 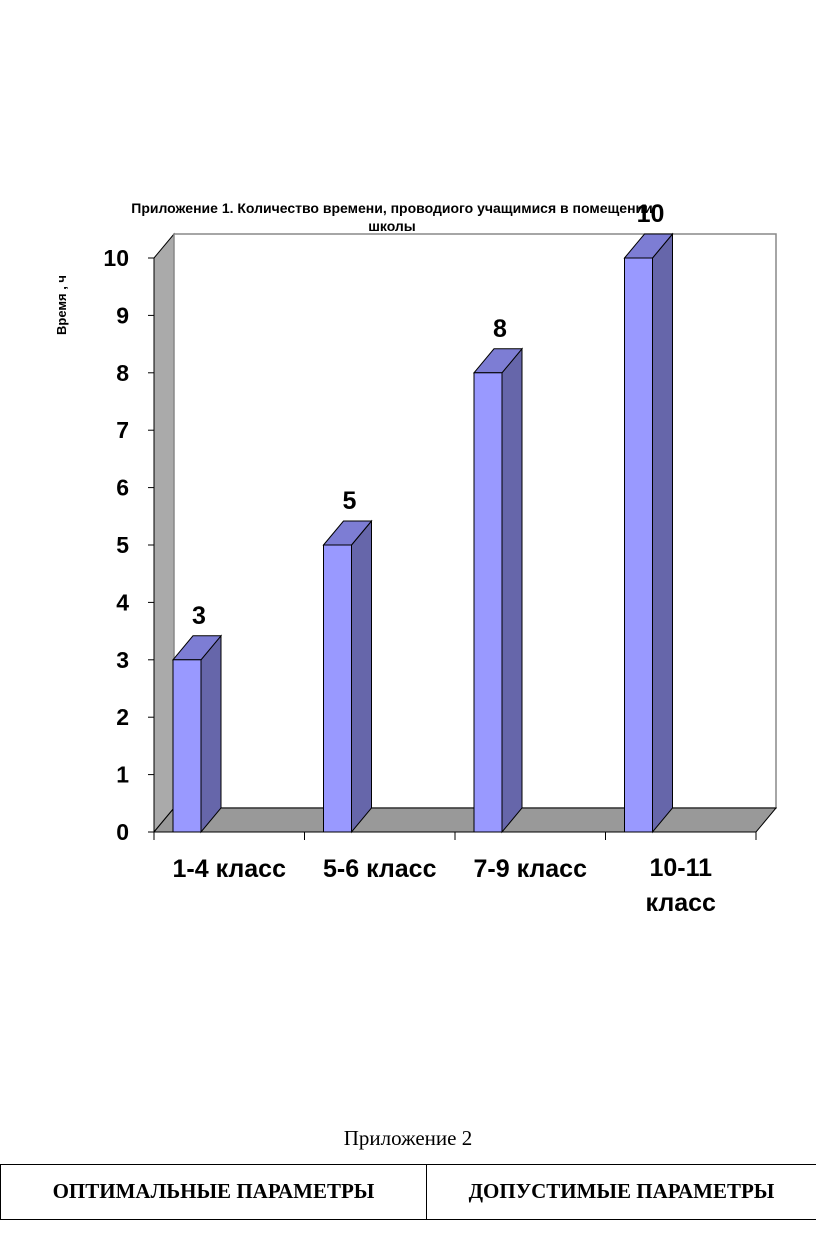 I want to click on y-axis-label: Время , ч, so click(x=61, y=305).